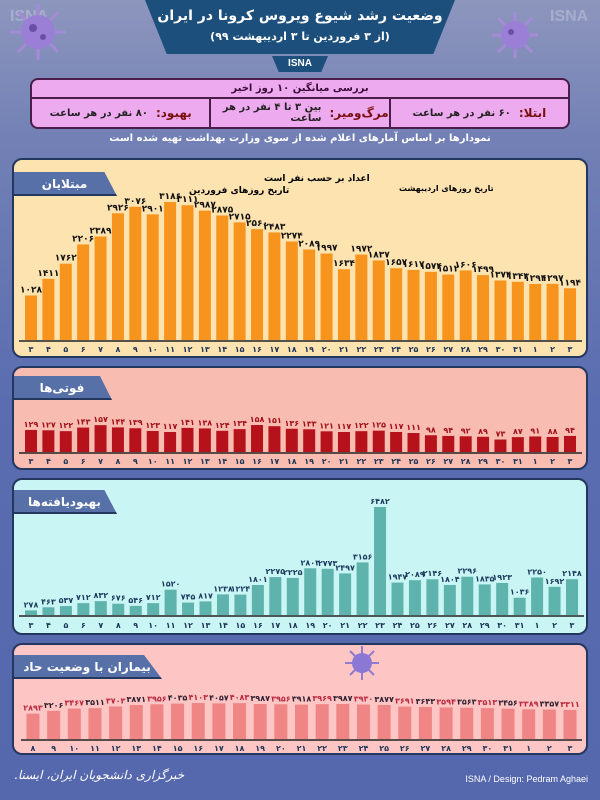 The width and height of the screenshot is (600, 800). Describe the element at coordinates (326, 425) in the screenshot. I see `value-label: ۱۲۱` at that location.